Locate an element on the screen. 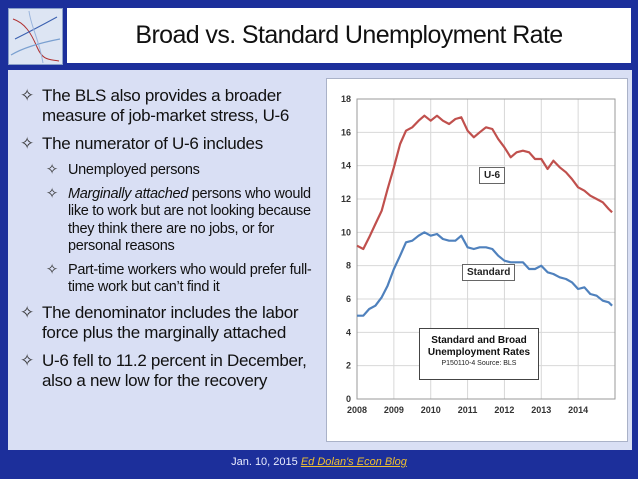 This screenshot has height=479, width=638. x-tick-label: 2012 is located at coordinates (504, 410).